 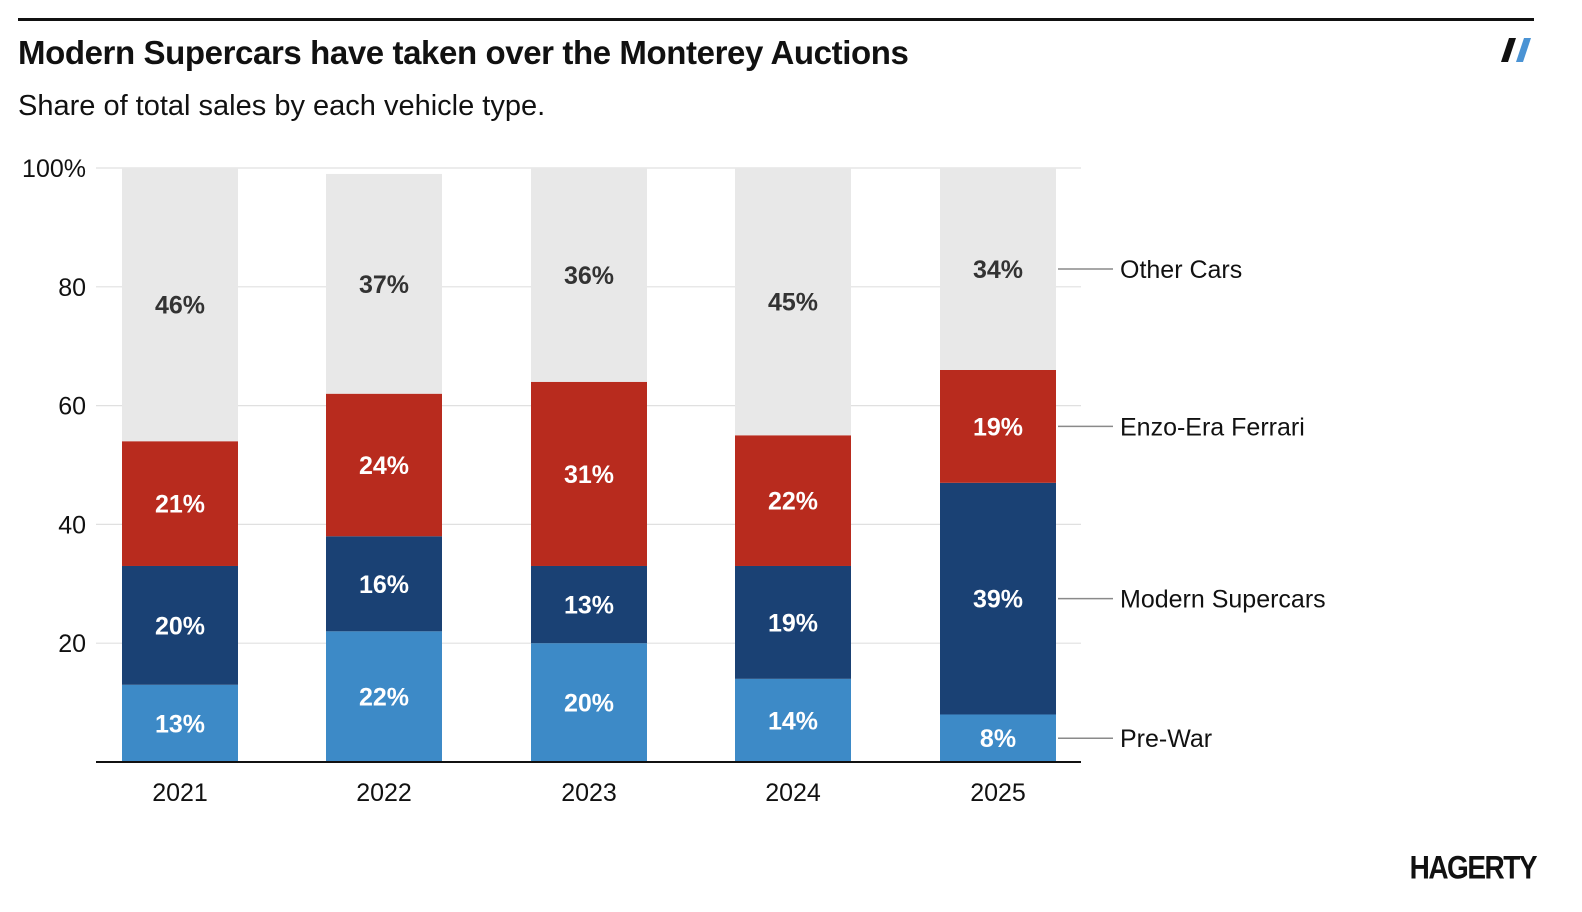 I want to click on y-tick-label: 60, so click(x=72, y=407).